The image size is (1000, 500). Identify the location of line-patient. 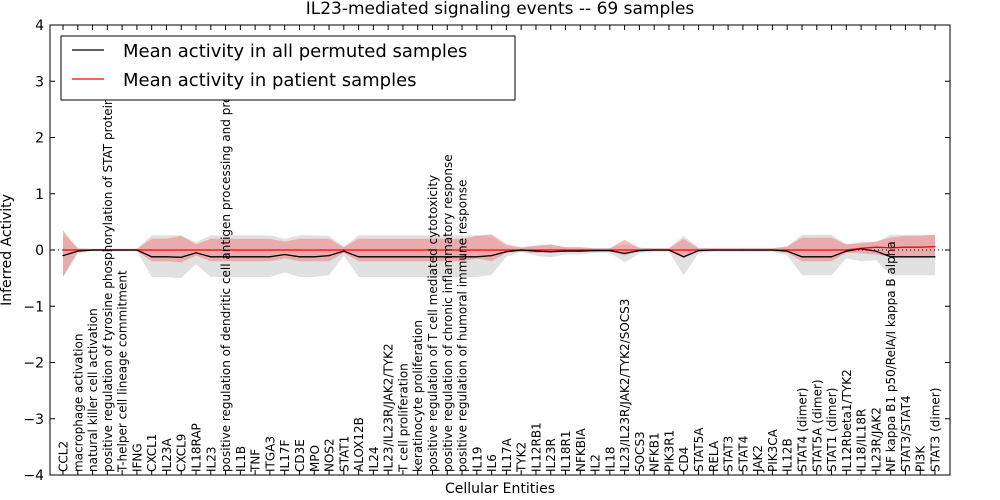
(499, 248).